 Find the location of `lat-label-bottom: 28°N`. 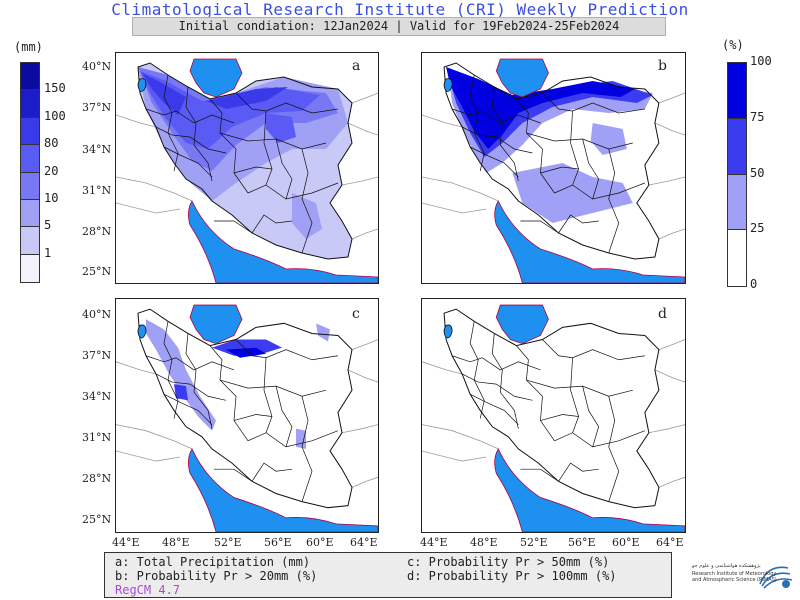

lat-label-bottom: 28°N is located at coordinates (97, 478).